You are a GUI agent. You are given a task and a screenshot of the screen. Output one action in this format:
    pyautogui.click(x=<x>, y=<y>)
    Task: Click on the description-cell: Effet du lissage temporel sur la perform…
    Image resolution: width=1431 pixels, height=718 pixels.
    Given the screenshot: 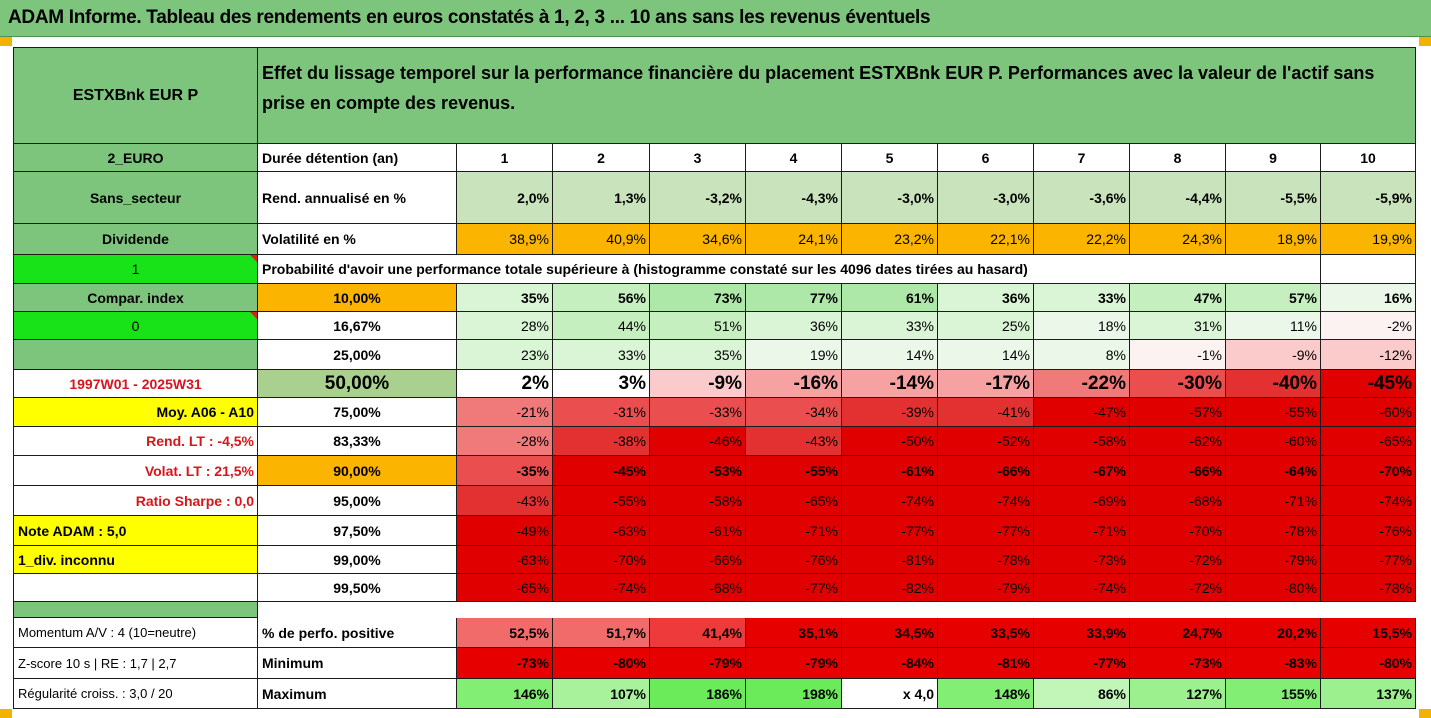 What is the action you would take?
    pyautogui.click(x=837, y=96)
    